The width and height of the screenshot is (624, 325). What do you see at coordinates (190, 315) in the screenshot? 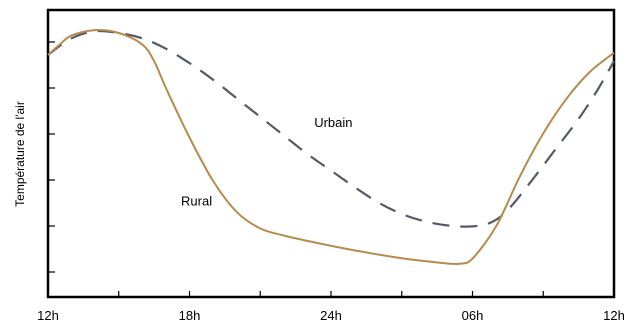
I see `x-tick-label: 18h` at bounding box center [190, 315].